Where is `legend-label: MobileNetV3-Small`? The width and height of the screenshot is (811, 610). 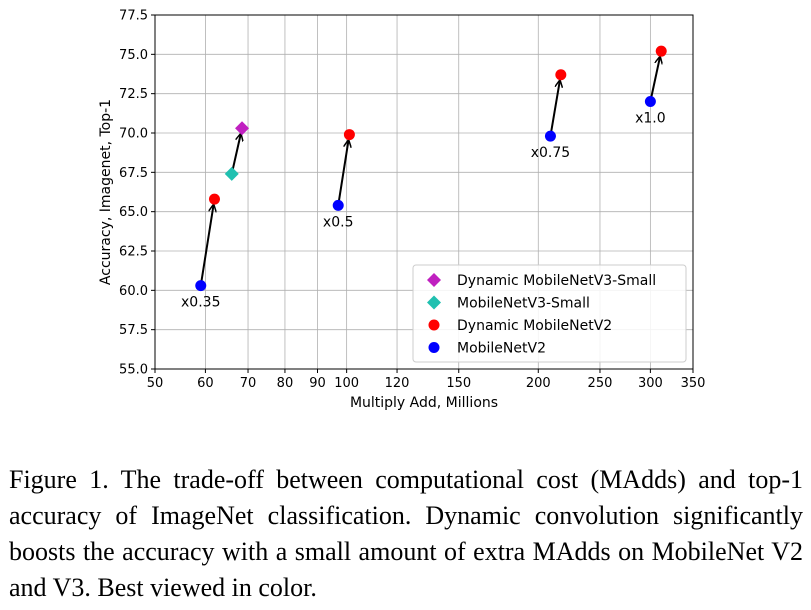
legend-label: MobileNetV3-Small is located at coordinates (523, 304).